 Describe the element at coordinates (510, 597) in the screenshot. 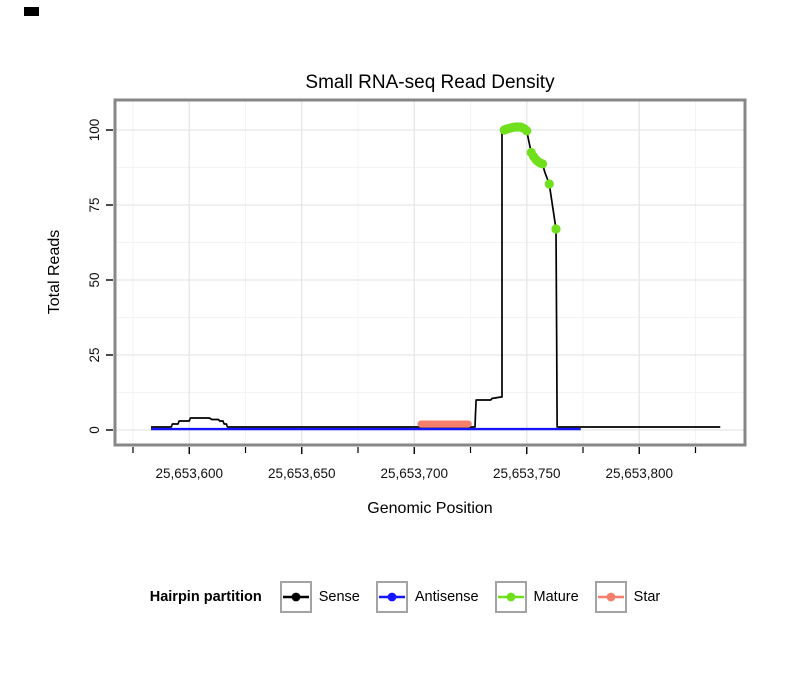

I see `mature-key-icon` at that location.